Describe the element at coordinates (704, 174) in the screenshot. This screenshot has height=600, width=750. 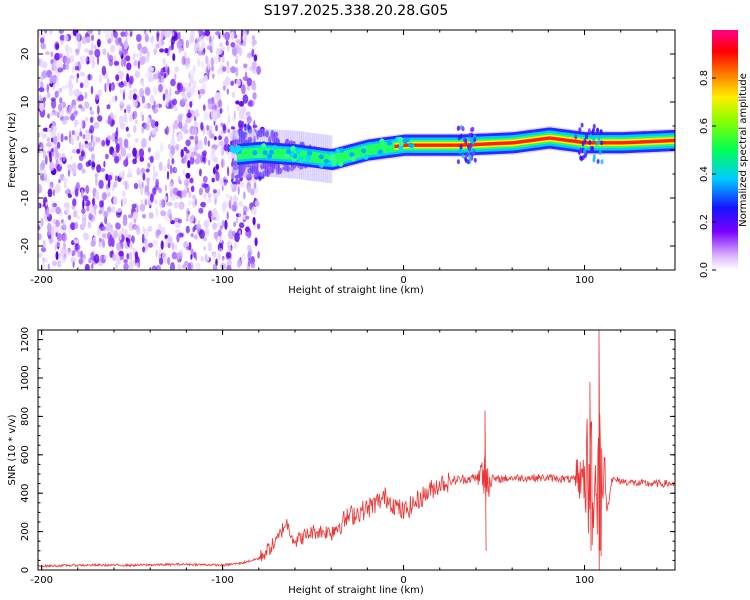
I see `colorbar-tick-label: 0.4` at that location.